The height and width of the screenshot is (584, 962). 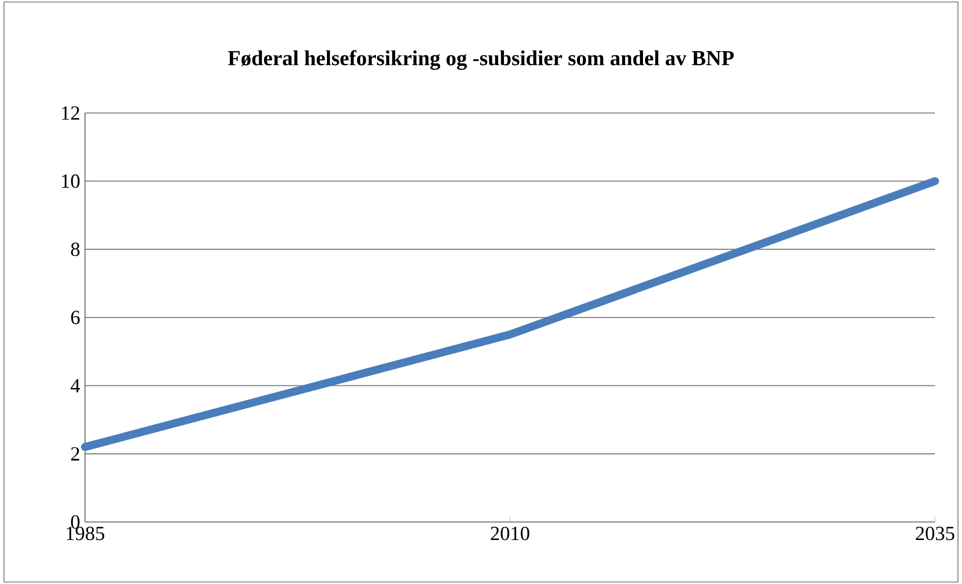 I want to click on y-tick-label: 12, so click(x=71, y=113).